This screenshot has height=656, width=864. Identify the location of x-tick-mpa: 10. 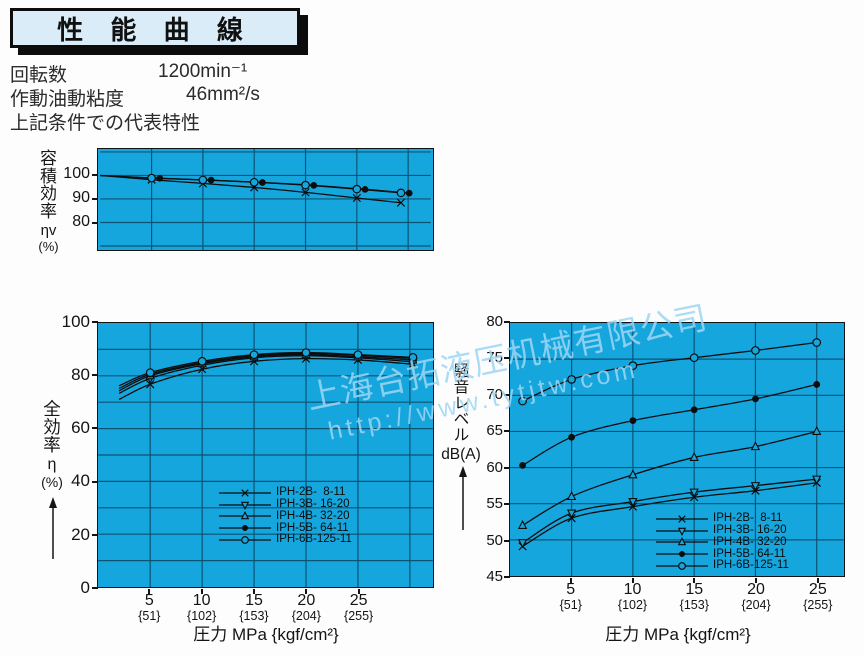
(632, 589).